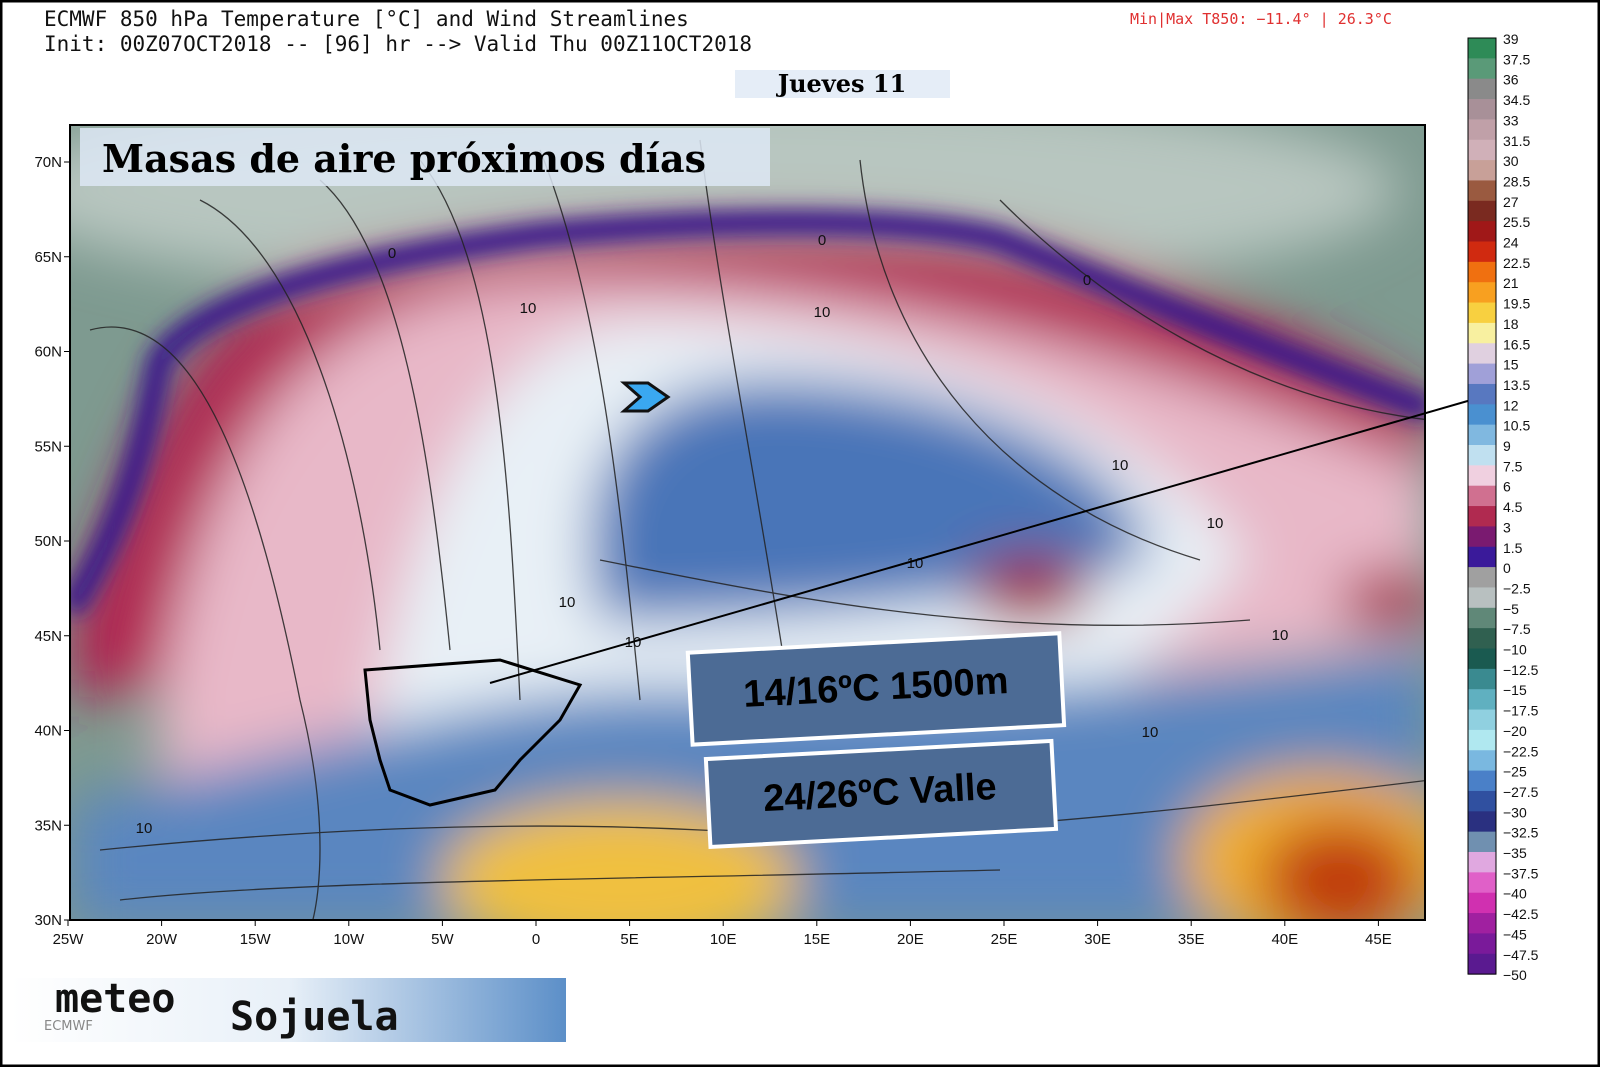  What do you see at coordinates (1515, 731) in the screenshot?
I see `colorbar-label: −20` at bounding box center [1515, 731].